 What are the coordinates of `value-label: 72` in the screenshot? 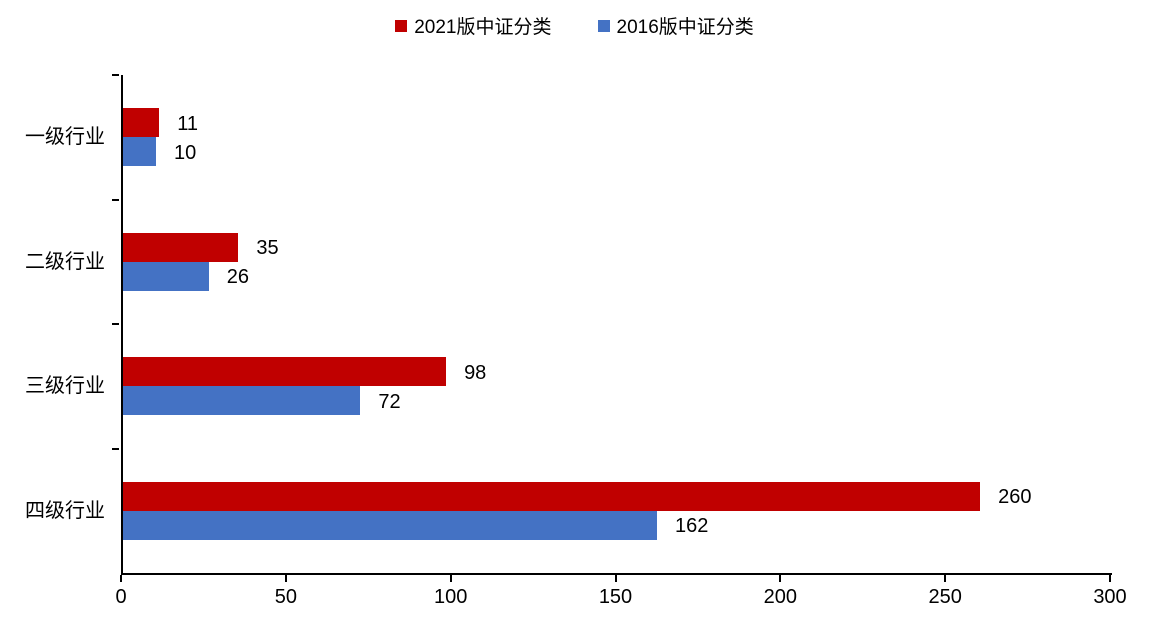 It's located at (389, 401).